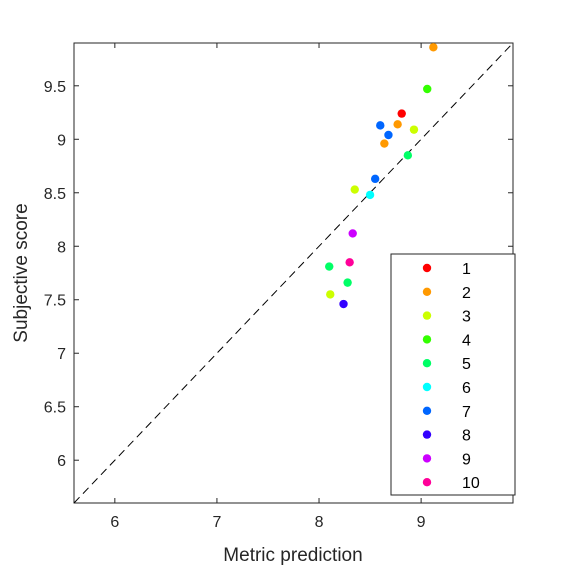 The height and width of the screenshot is (567, 567). I want to click on y-tick-label: 8.5, so click(55, 194).